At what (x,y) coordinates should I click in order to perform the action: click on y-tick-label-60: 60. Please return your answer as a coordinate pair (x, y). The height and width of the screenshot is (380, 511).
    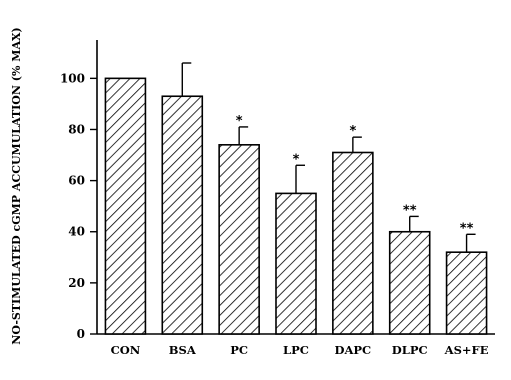
    Looking at the image, I should click on (76, 181).